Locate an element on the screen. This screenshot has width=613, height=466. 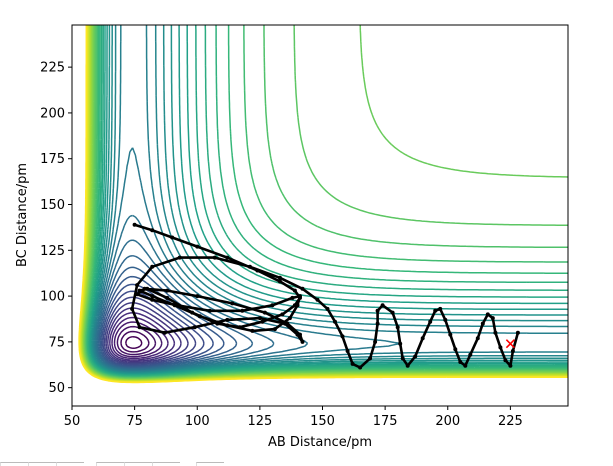
y-tick-label: 50 is located at coordinates (56, 388).